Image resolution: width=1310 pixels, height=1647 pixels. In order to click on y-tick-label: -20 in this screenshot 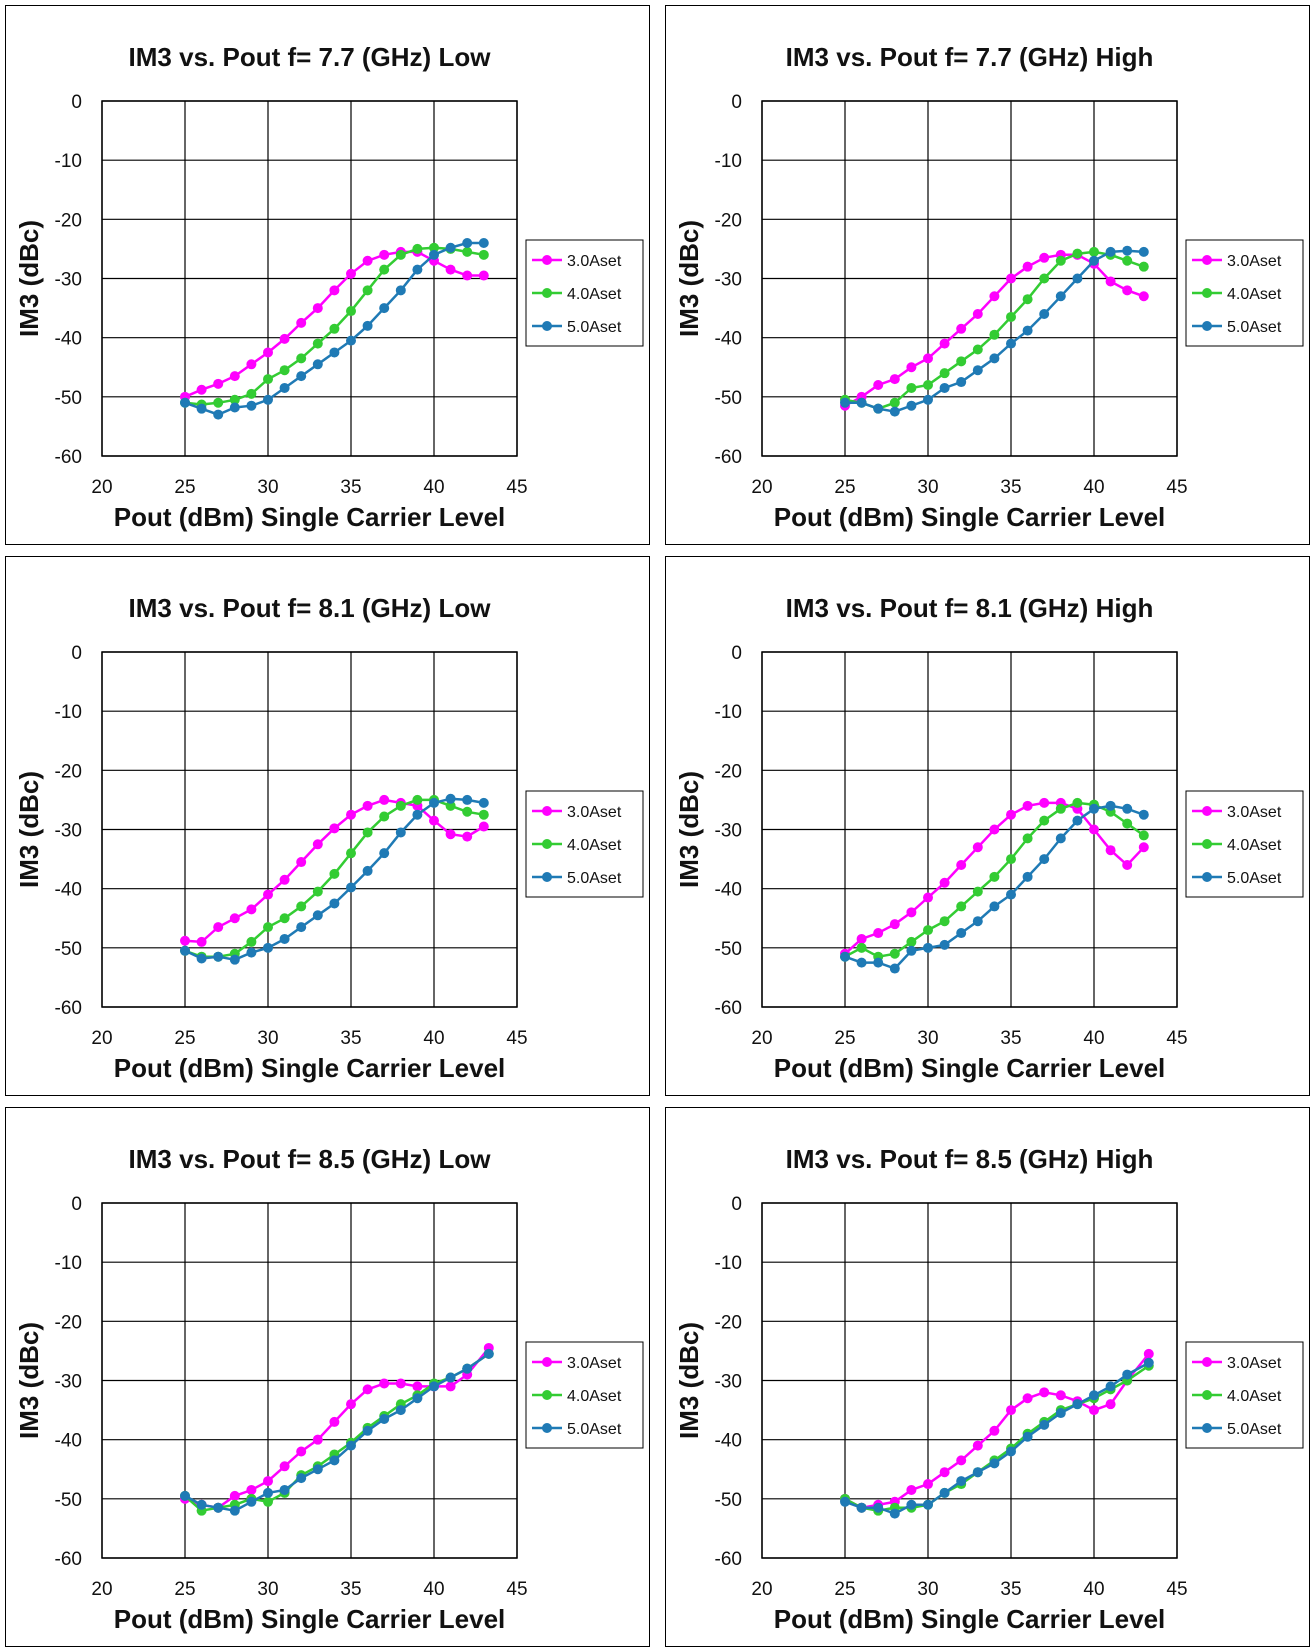, I will do `click(728, 1322)`.